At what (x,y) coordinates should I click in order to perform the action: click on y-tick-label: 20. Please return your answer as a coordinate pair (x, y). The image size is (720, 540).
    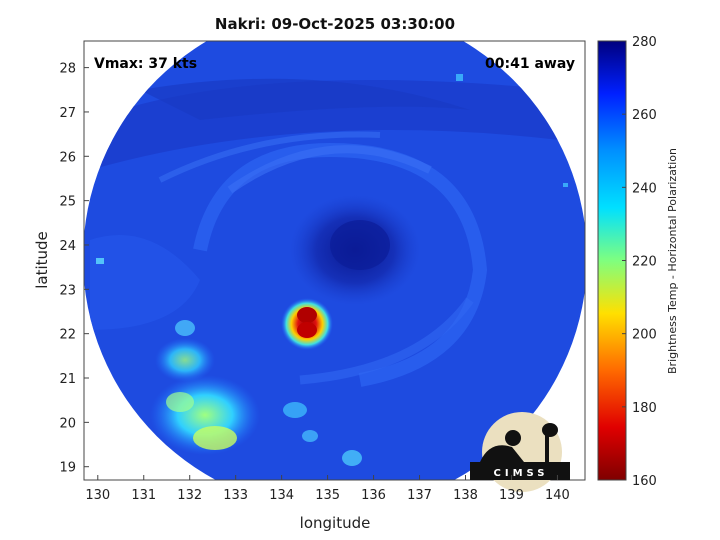
    Looking at the image, I should click on (67, 423).